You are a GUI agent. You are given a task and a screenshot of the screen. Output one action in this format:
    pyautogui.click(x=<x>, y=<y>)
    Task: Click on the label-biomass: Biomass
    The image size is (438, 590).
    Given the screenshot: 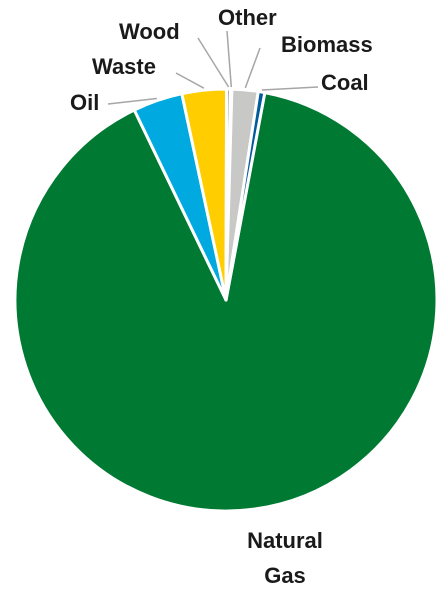 What is the action you would take?
    pyautogui.click(x=327, y=44)
    